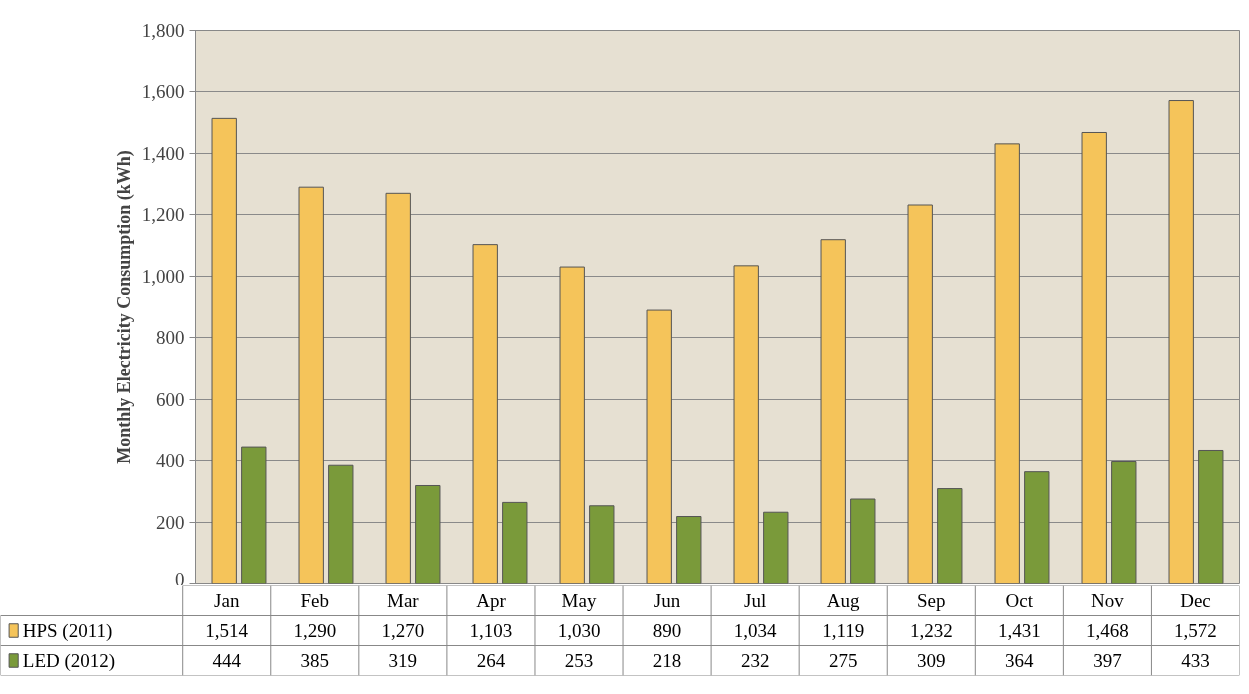 The width and height of the screenshot is (1249, 694). I want to click on x-tick-label: Jul, so click(755, 600).